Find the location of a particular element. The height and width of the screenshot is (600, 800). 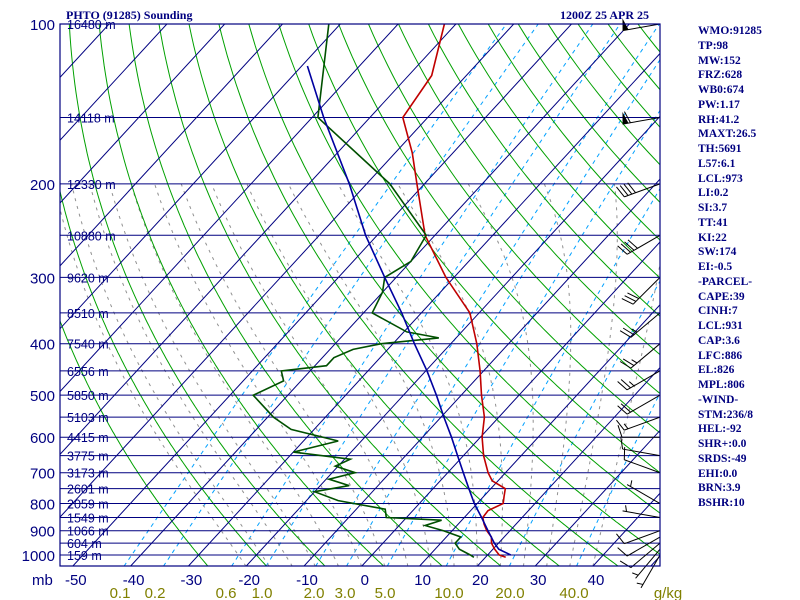

mixing-ratio-label: 40.0 is located at coordinates (573, 592).